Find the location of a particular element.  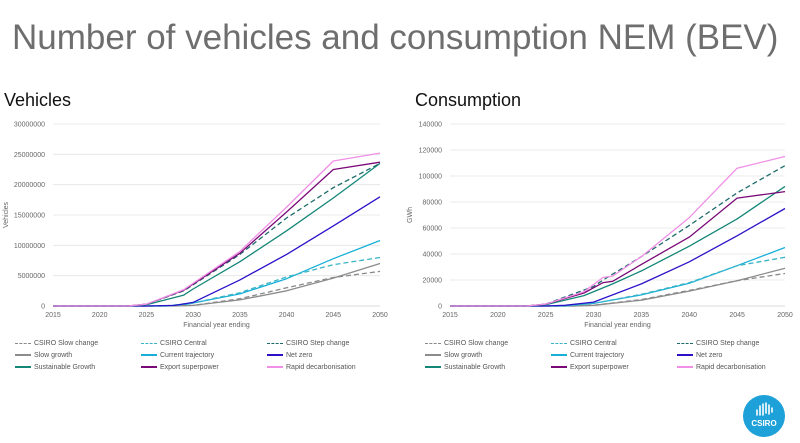

y-tick-label: 100000 is located at coordinates (430, 177).